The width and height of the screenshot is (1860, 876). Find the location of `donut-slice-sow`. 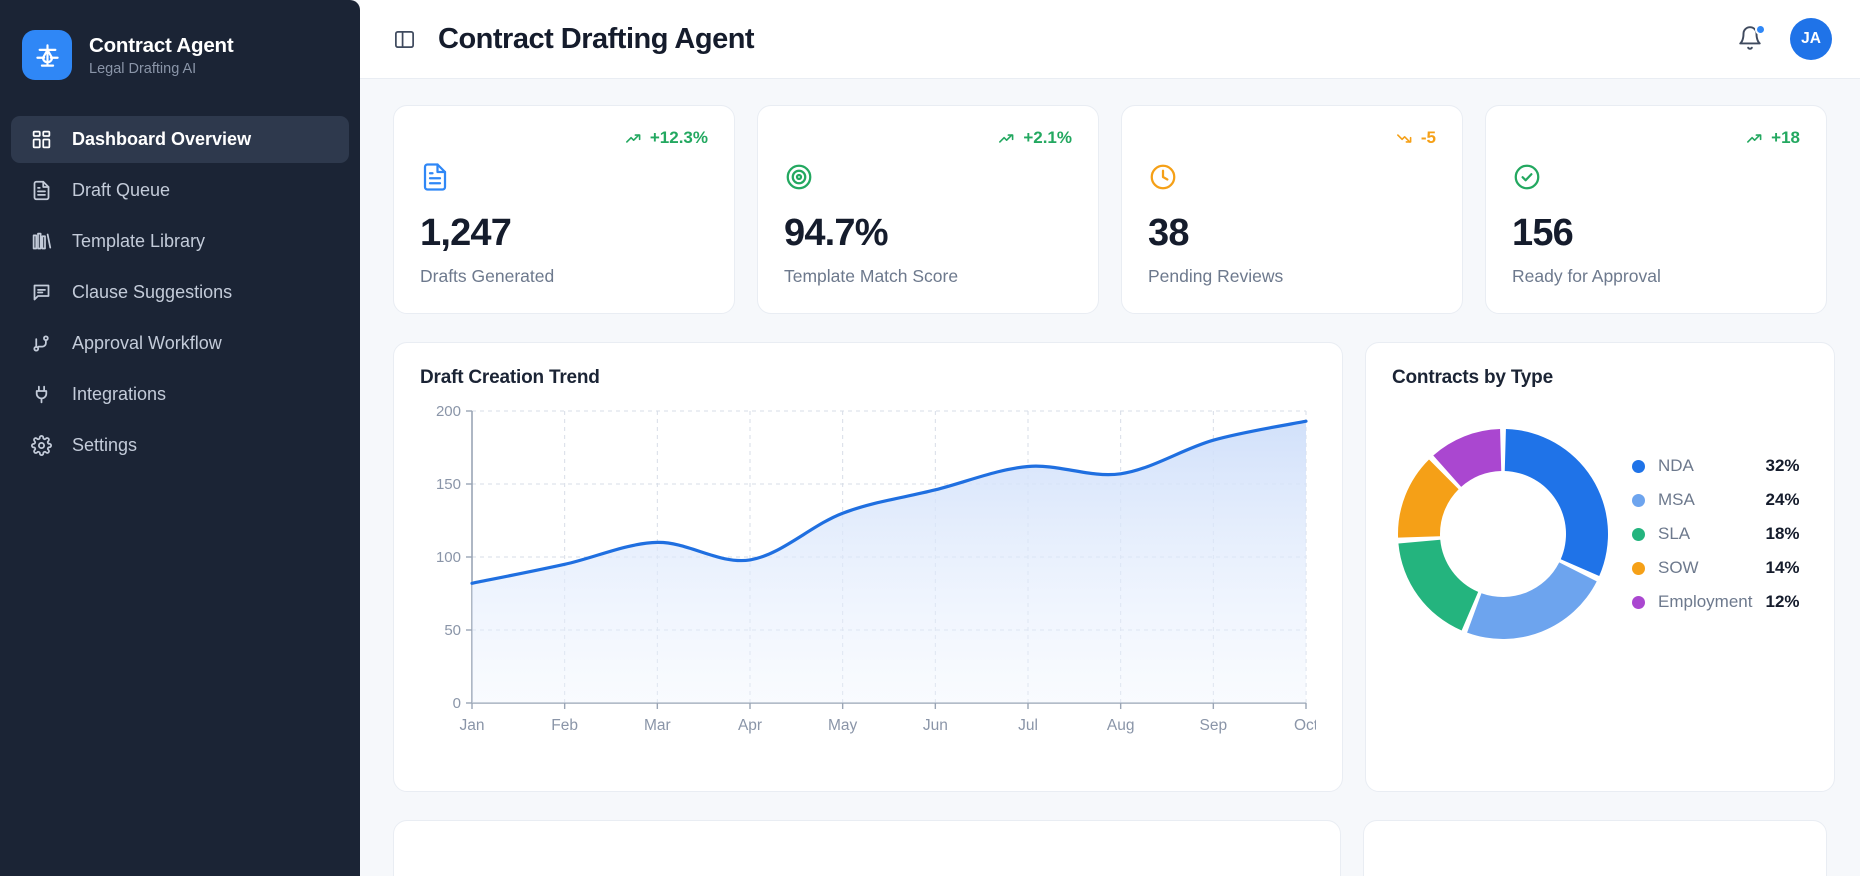

donut-slice-sow is located at coordinates (1428, 498).